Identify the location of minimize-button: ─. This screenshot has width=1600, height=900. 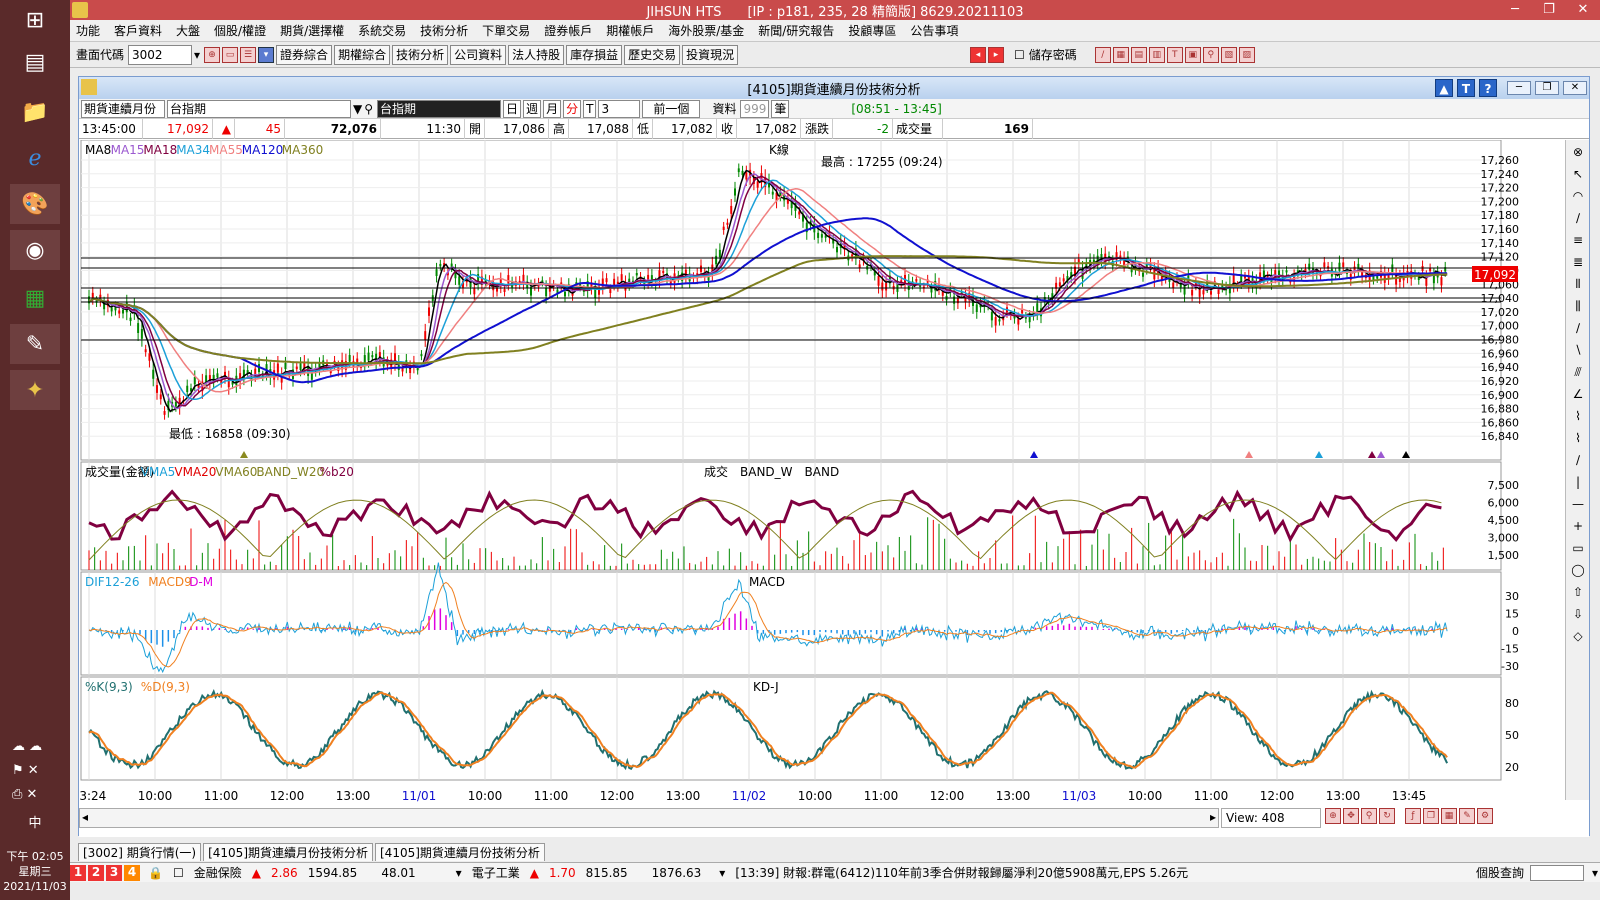
(1515, 9).